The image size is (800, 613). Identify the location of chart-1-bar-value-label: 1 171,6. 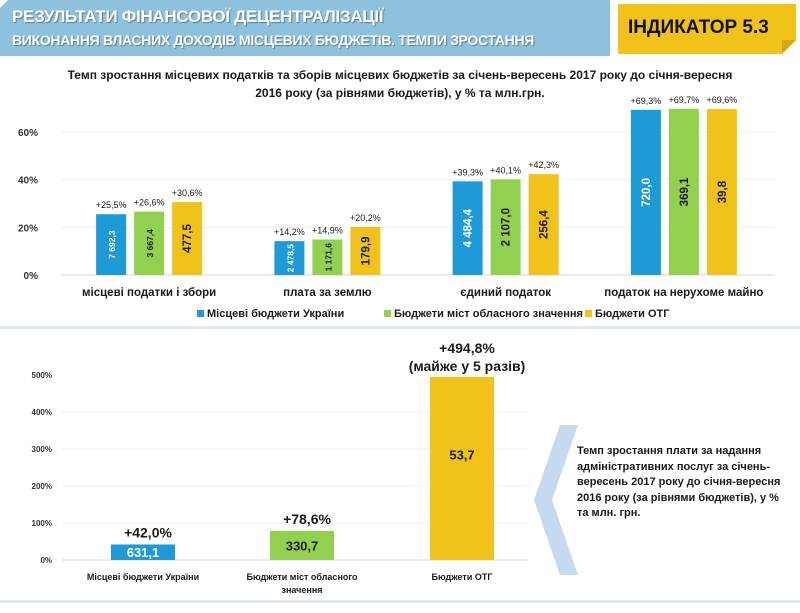
(328, 257).